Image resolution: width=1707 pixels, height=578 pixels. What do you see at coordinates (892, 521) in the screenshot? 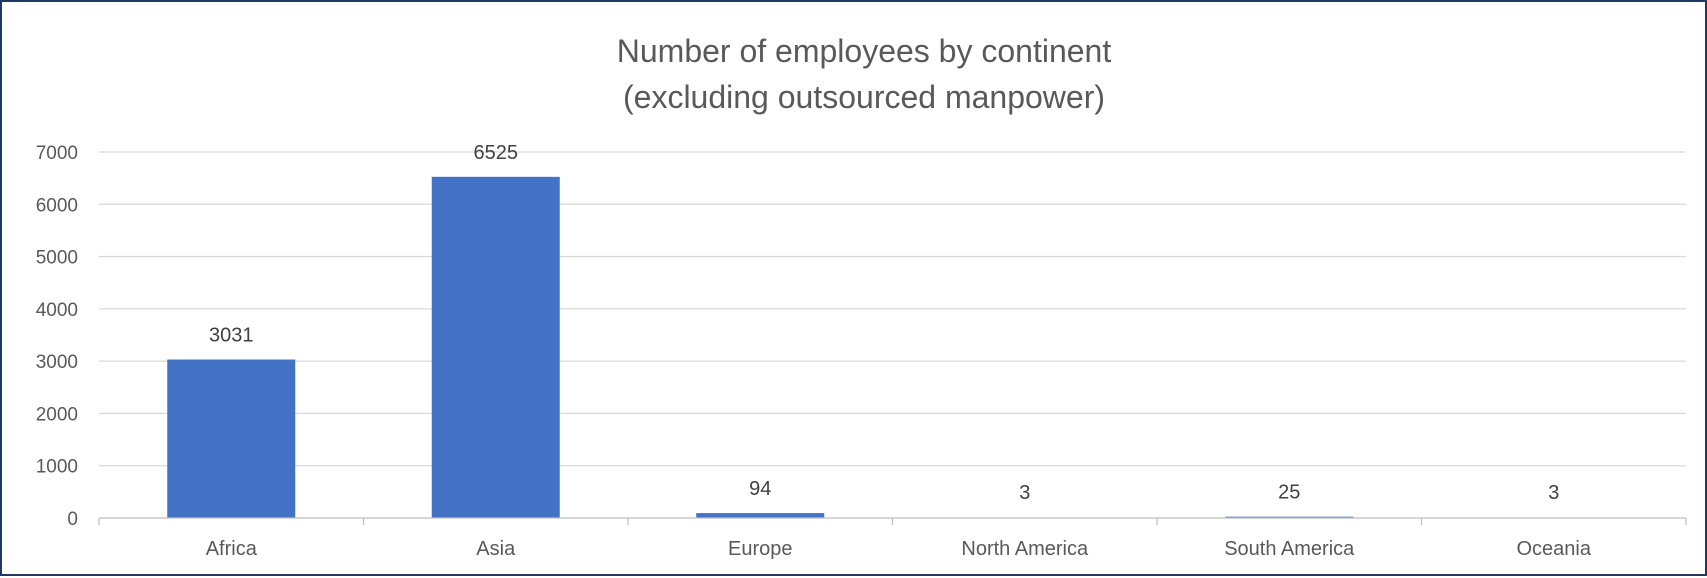
I see `x-axis` at bounding box center [892, 521].